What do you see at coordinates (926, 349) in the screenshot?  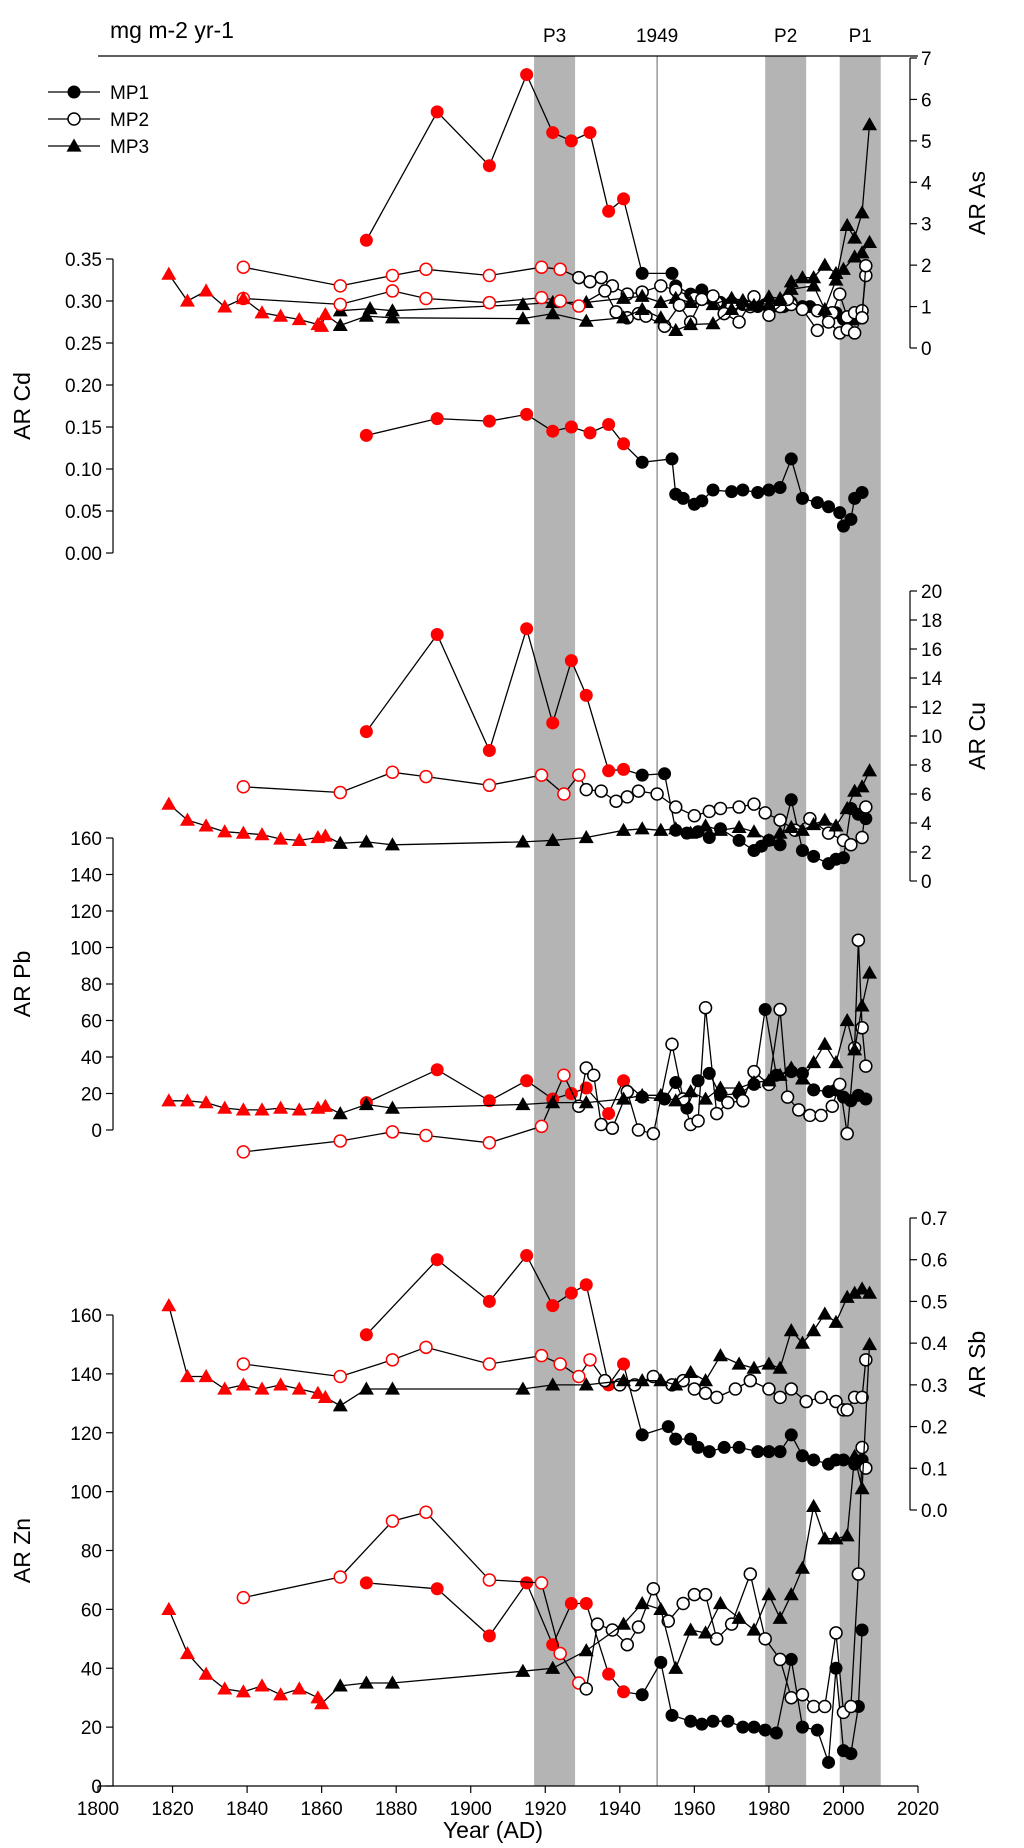 I see `y-tick-label-as-0: 0` at bounding box center [926, 349].